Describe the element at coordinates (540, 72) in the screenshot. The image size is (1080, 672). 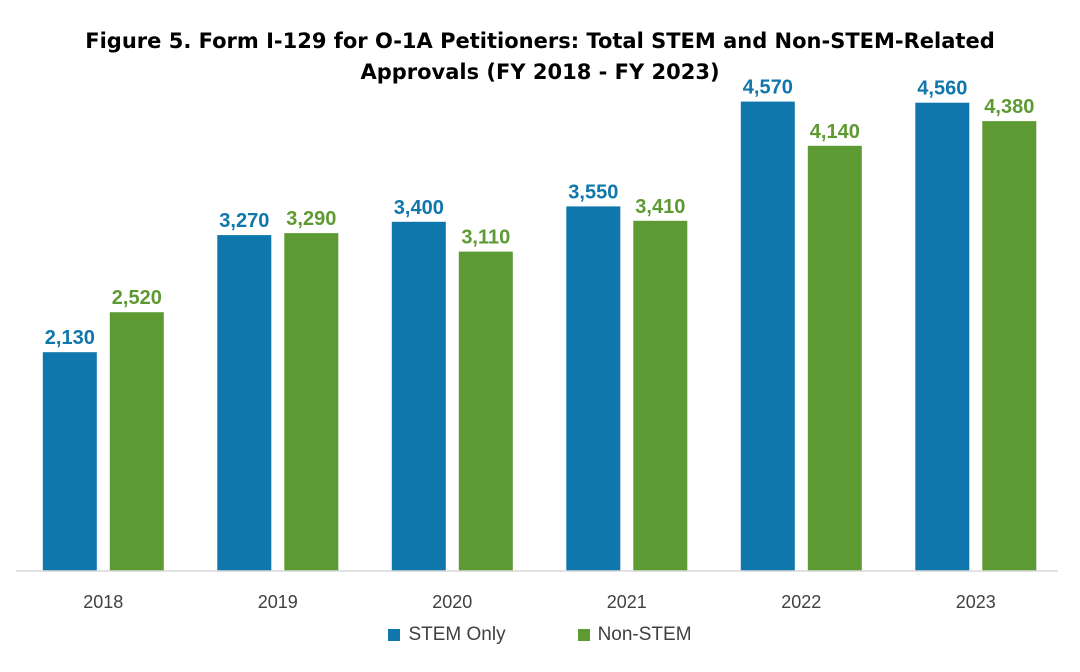
I see `chart-title-line-2: Approvals (FY 2018 - FY 2023)` at that location.